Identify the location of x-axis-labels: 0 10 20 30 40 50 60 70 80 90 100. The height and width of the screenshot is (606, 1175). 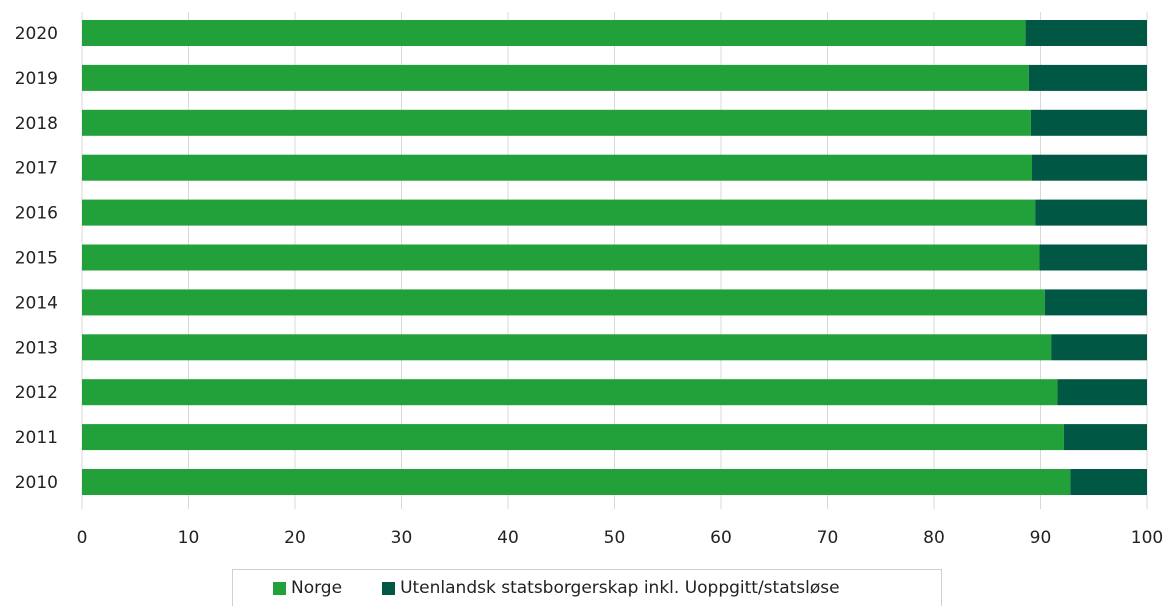
(620, 538).